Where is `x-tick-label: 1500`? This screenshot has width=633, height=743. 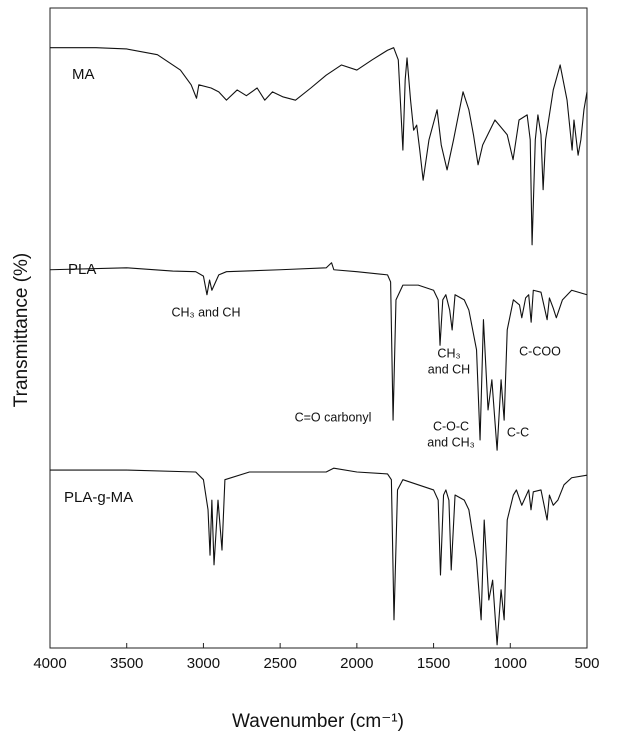
x-tick-label: 1500 is located at coordinates (433, 663).